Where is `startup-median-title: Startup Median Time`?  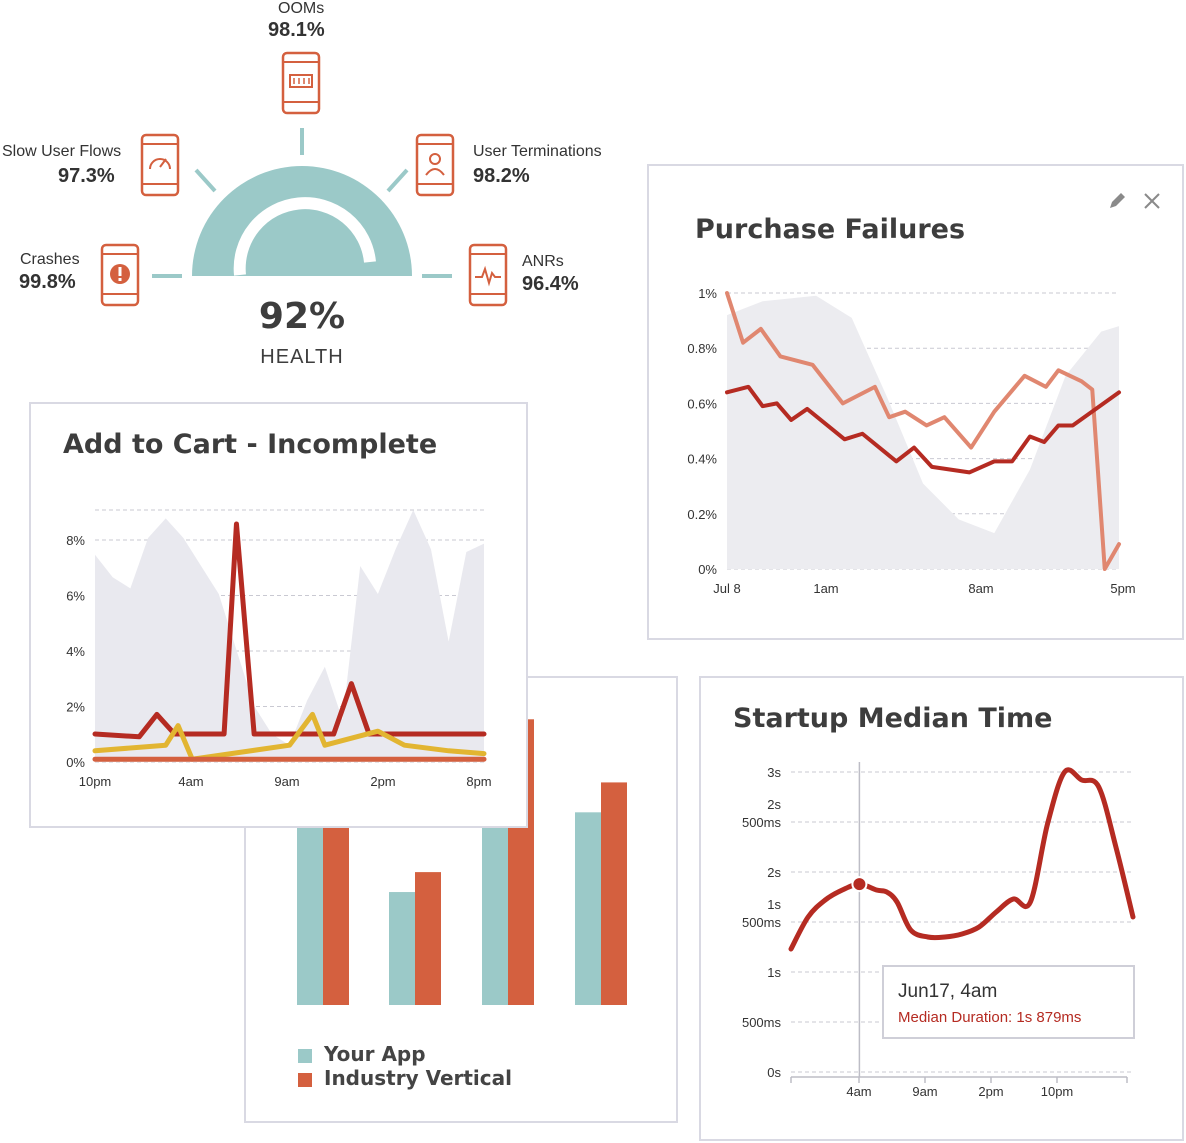
startup-median-title: Startup Median Time is located at coordinates (893, 718).